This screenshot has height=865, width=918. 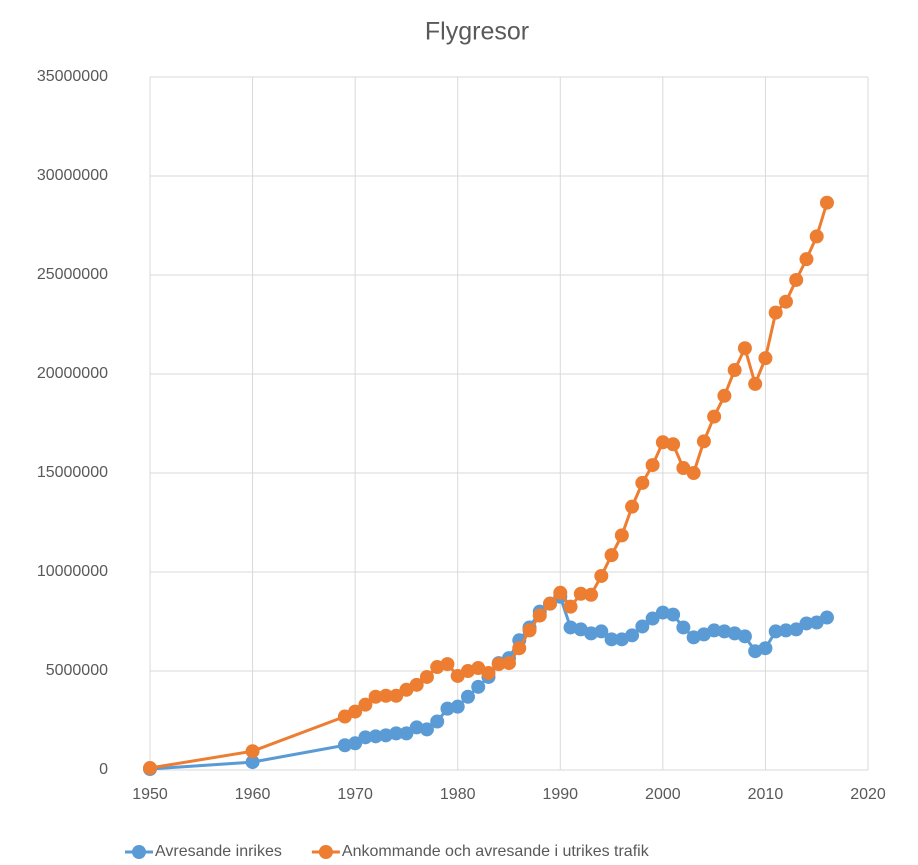 What do you see at coordinates (253, 794) in the screenshot?
I see `x-tick-label: 1960` at bounding box center [253, 794].